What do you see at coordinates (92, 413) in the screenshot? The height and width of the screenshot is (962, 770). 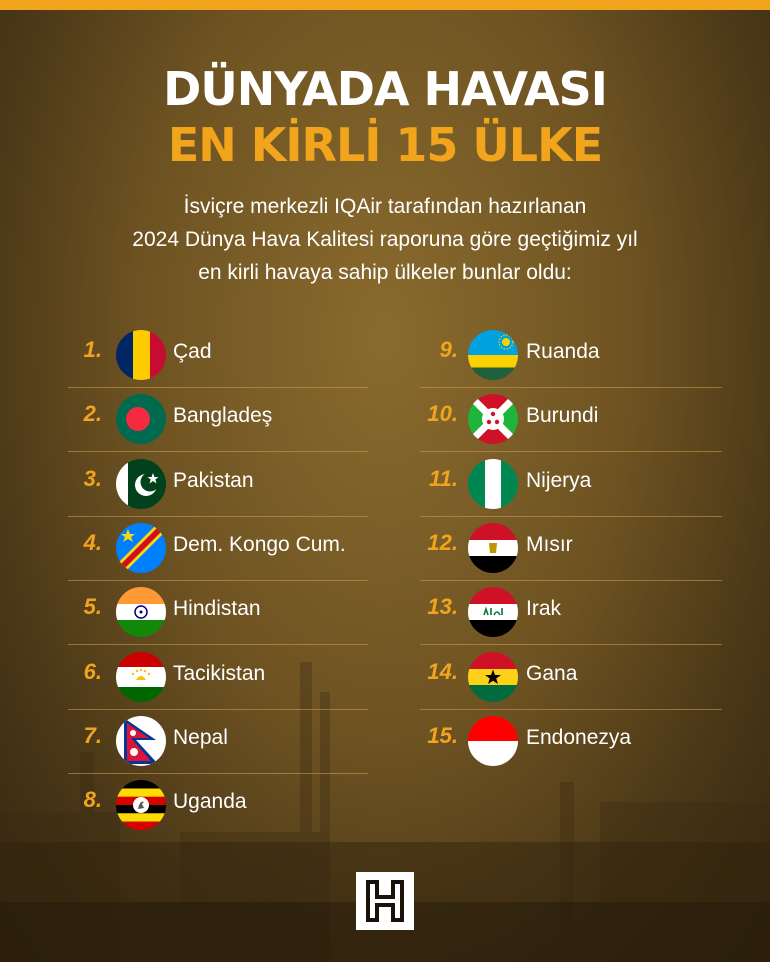 I see `country-rank: 2.` at bounding box center [92, 413].